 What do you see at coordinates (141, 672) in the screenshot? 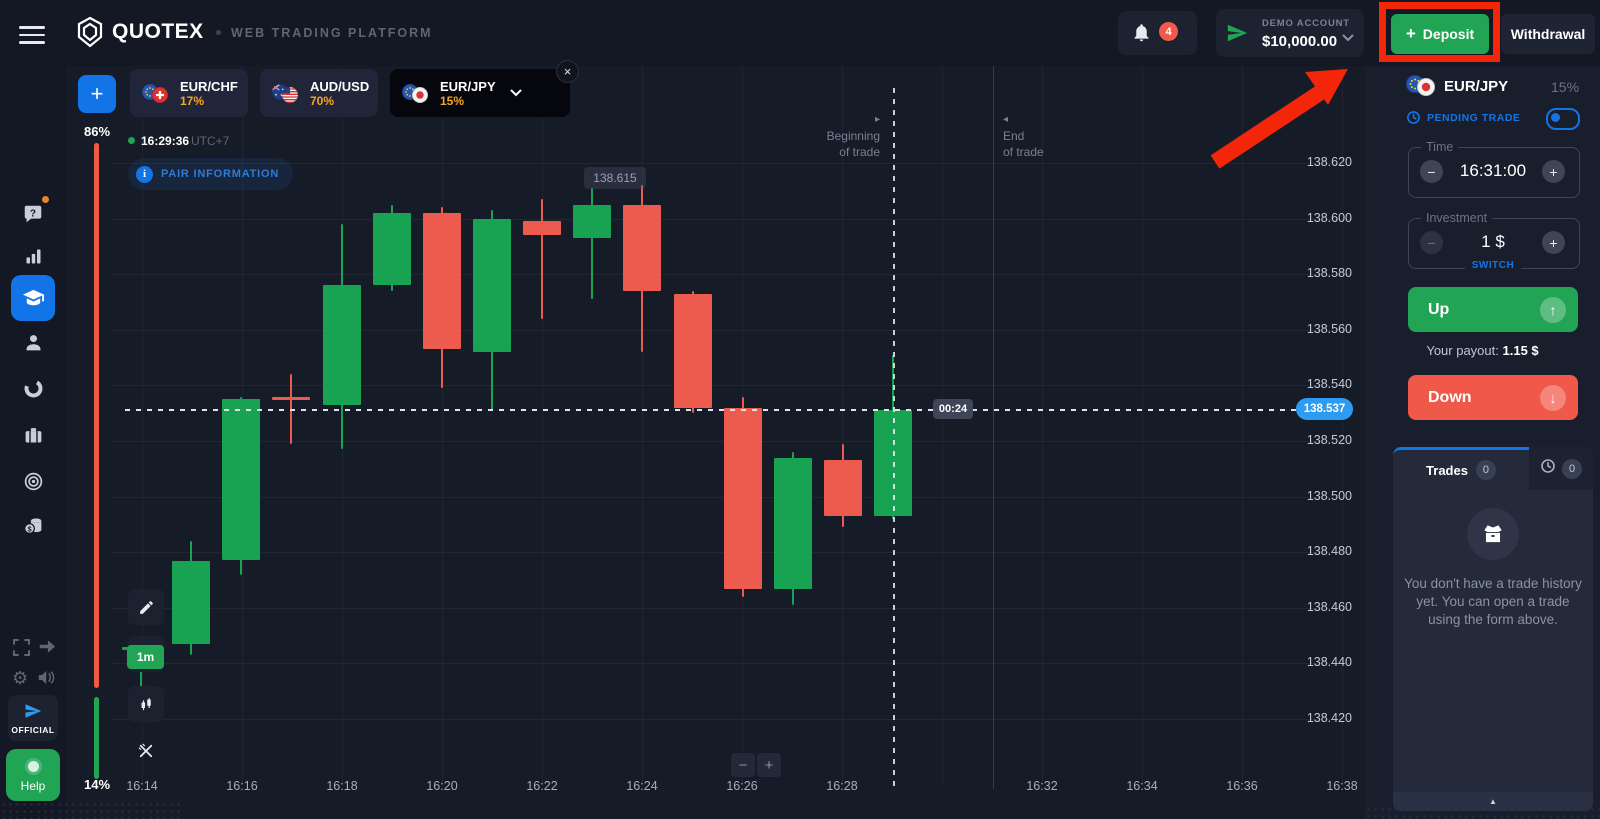
I see `candle-wick` at bounding box center [141, 672].